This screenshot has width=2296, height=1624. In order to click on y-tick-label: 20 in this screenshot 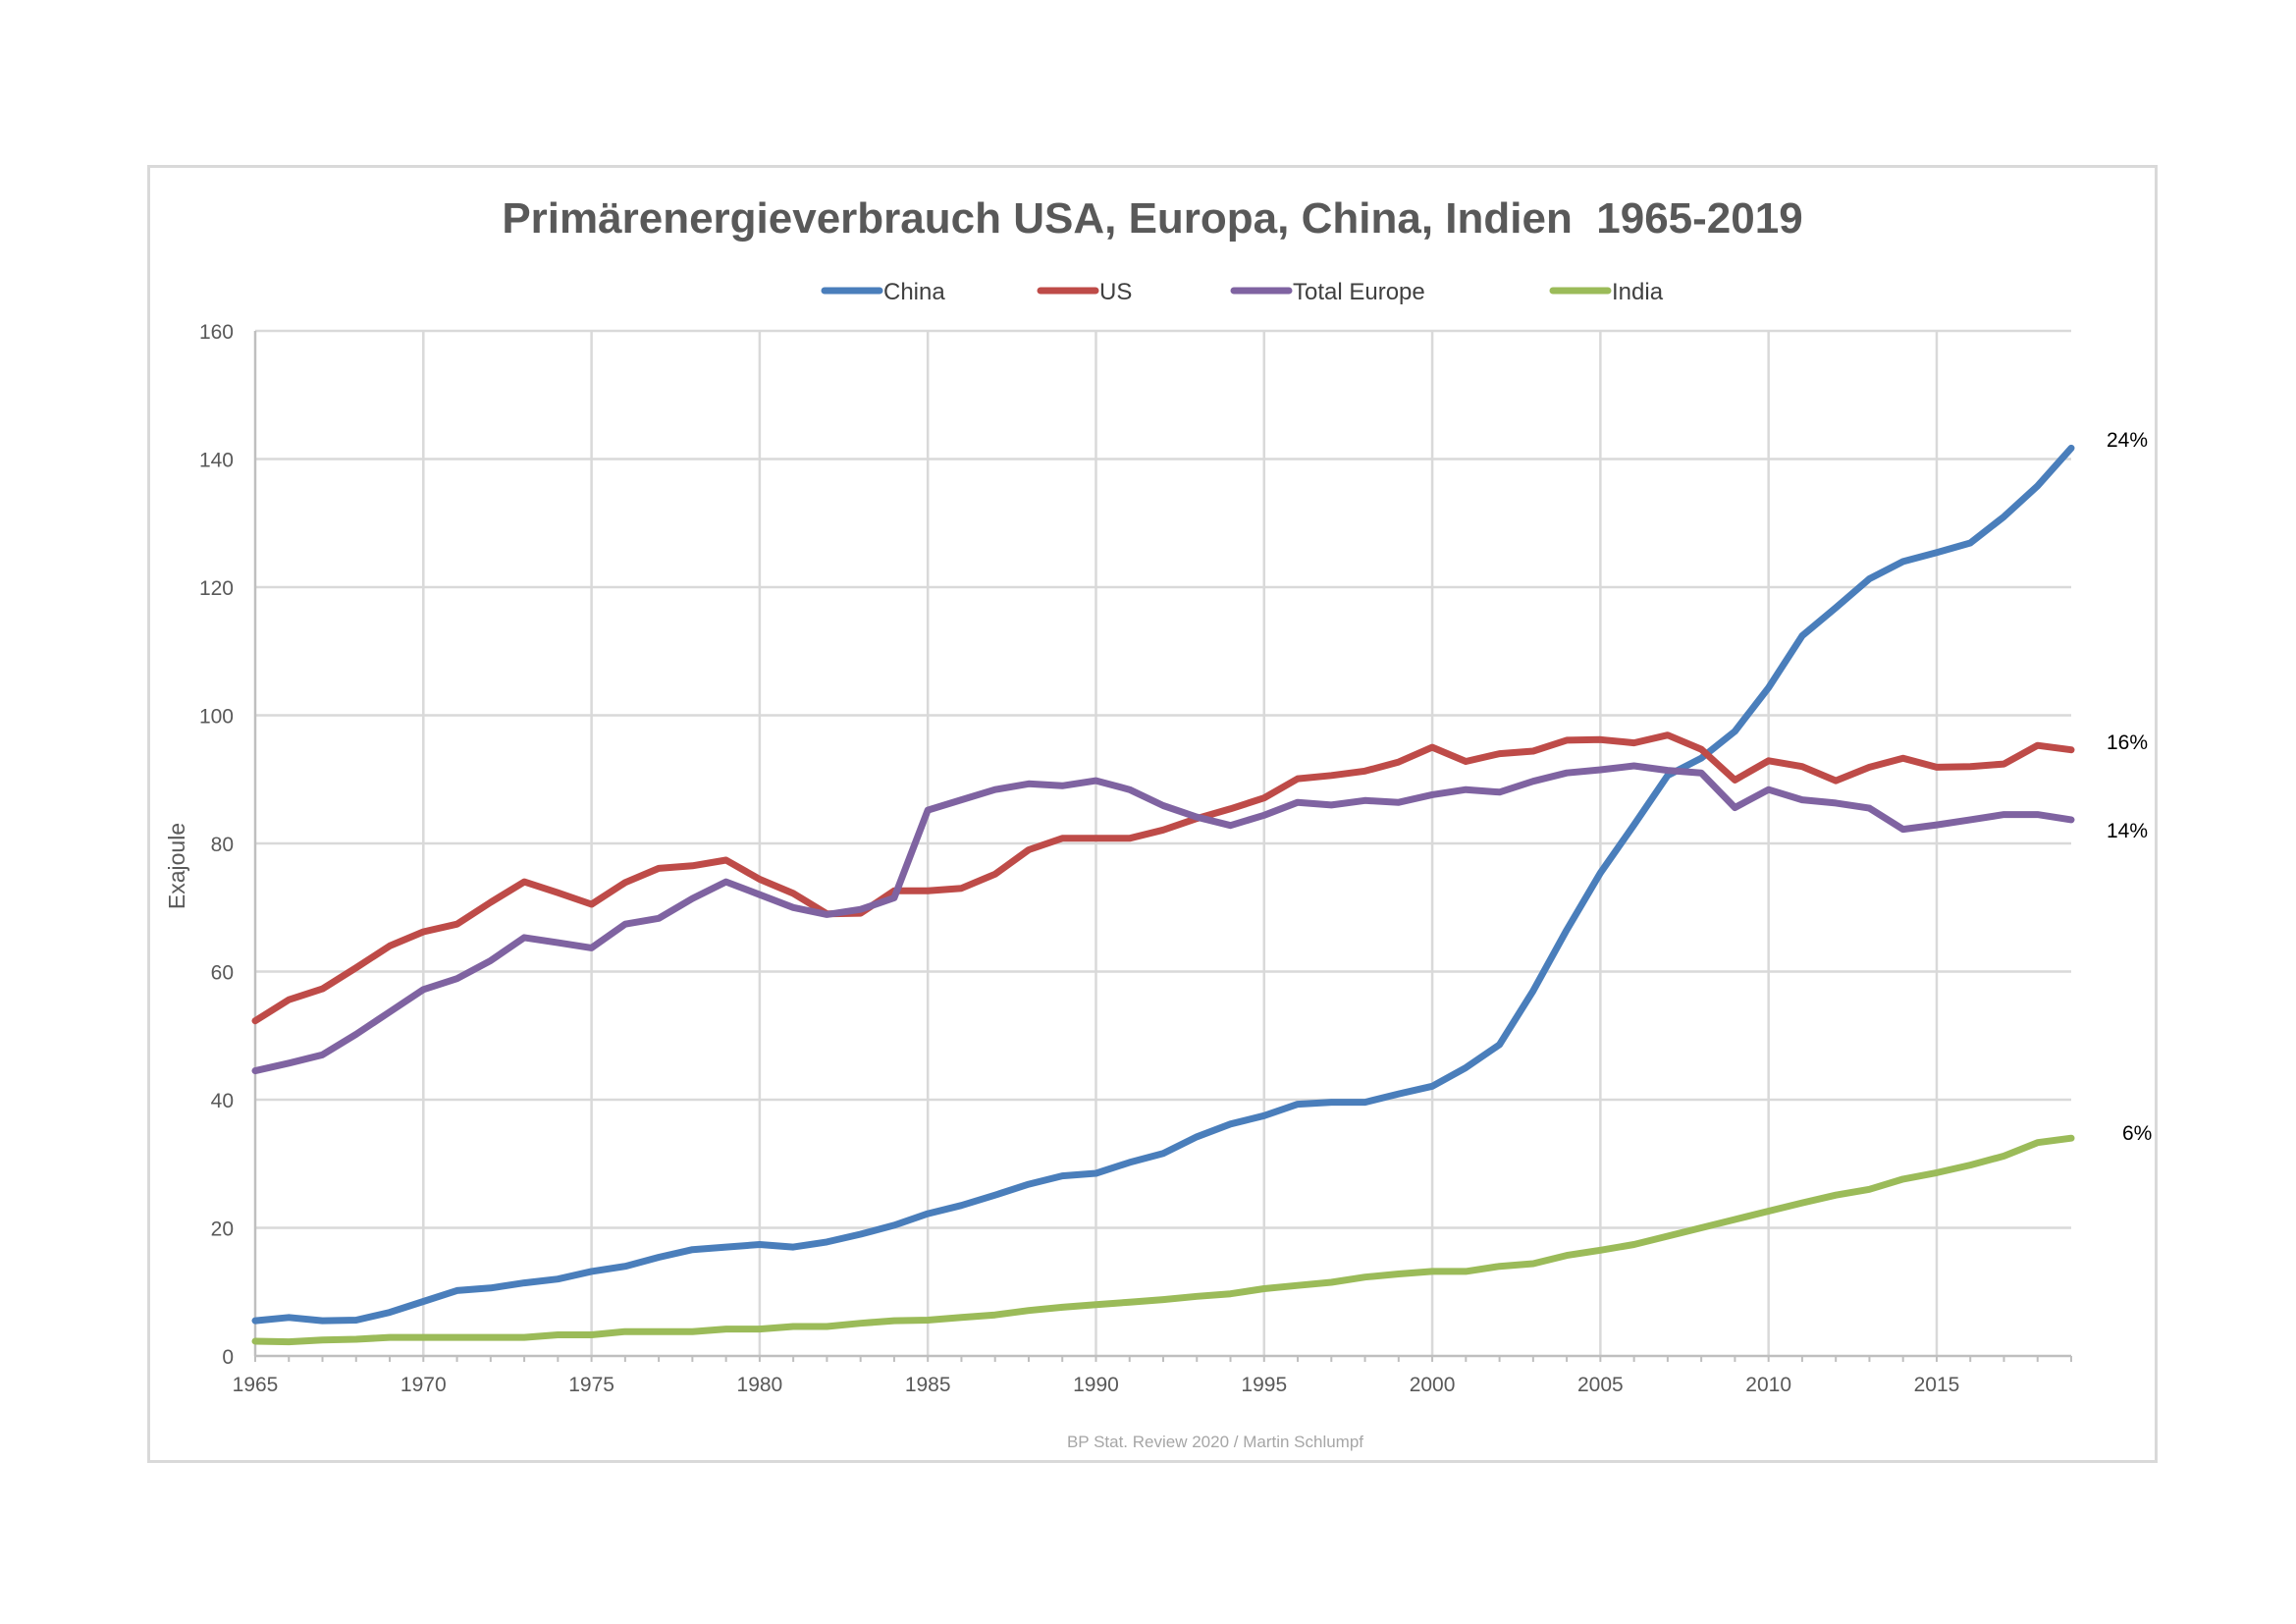, I will do `click(222, 1229)`.